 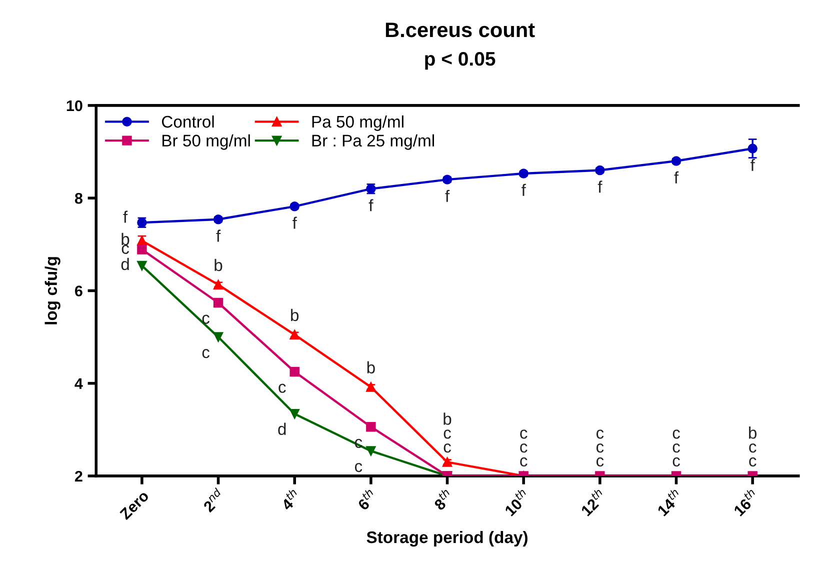 What do you see at coordinates (669, 502) in the screenshot?
I see `x-tick-label: 14$^{th}$` at bounding box center [669, 502].